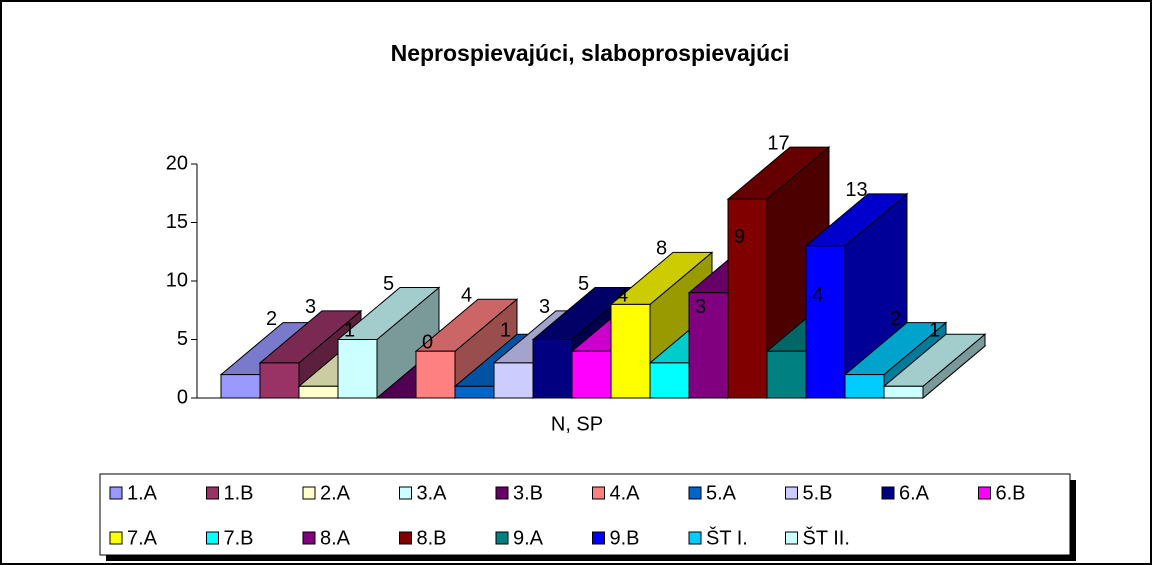 Image resolution: width=1152 pixels, height=565 pixels. Describe the element at coordinates (142, 538) in the screenshot. I see `legend-label: 7.A` at that location.